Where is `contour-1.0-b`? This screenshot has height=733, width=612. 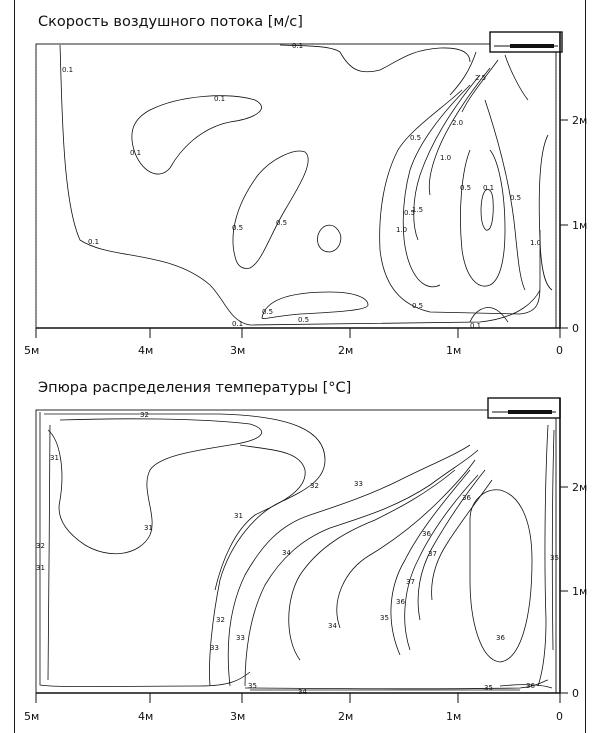 contour-1.0-b is located at coordinates (505, 195).